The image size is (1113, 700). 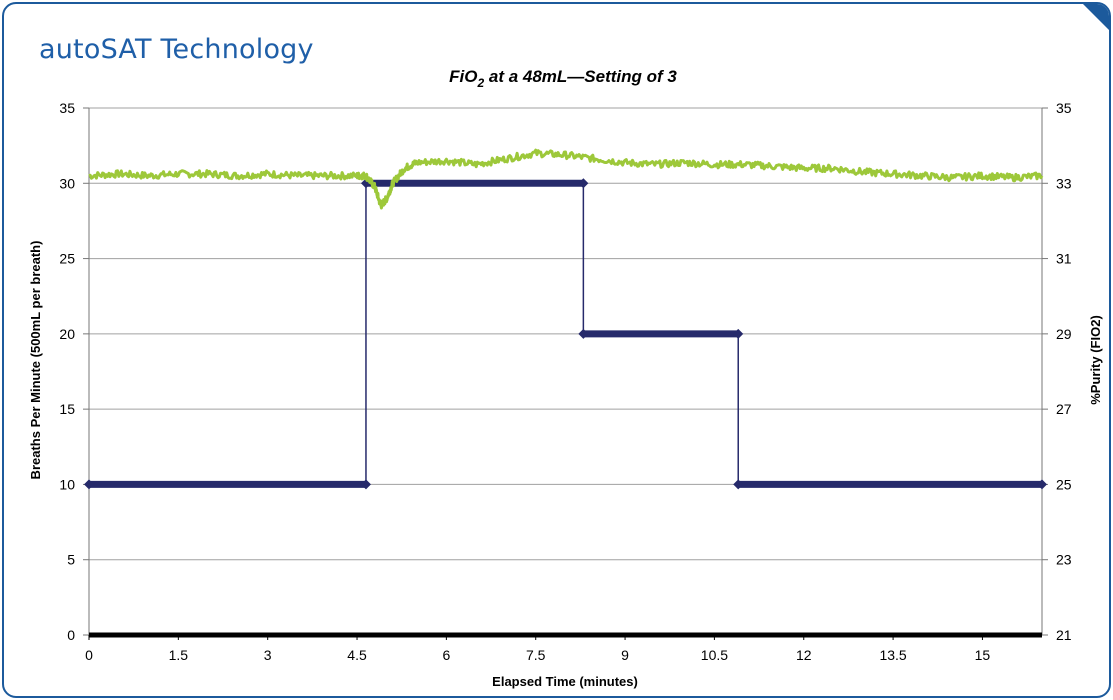 What do you see at coordinates (67, 484) in the screenshot?
I see `y-tick-label-2: 10` at bounding box center [67, 484].